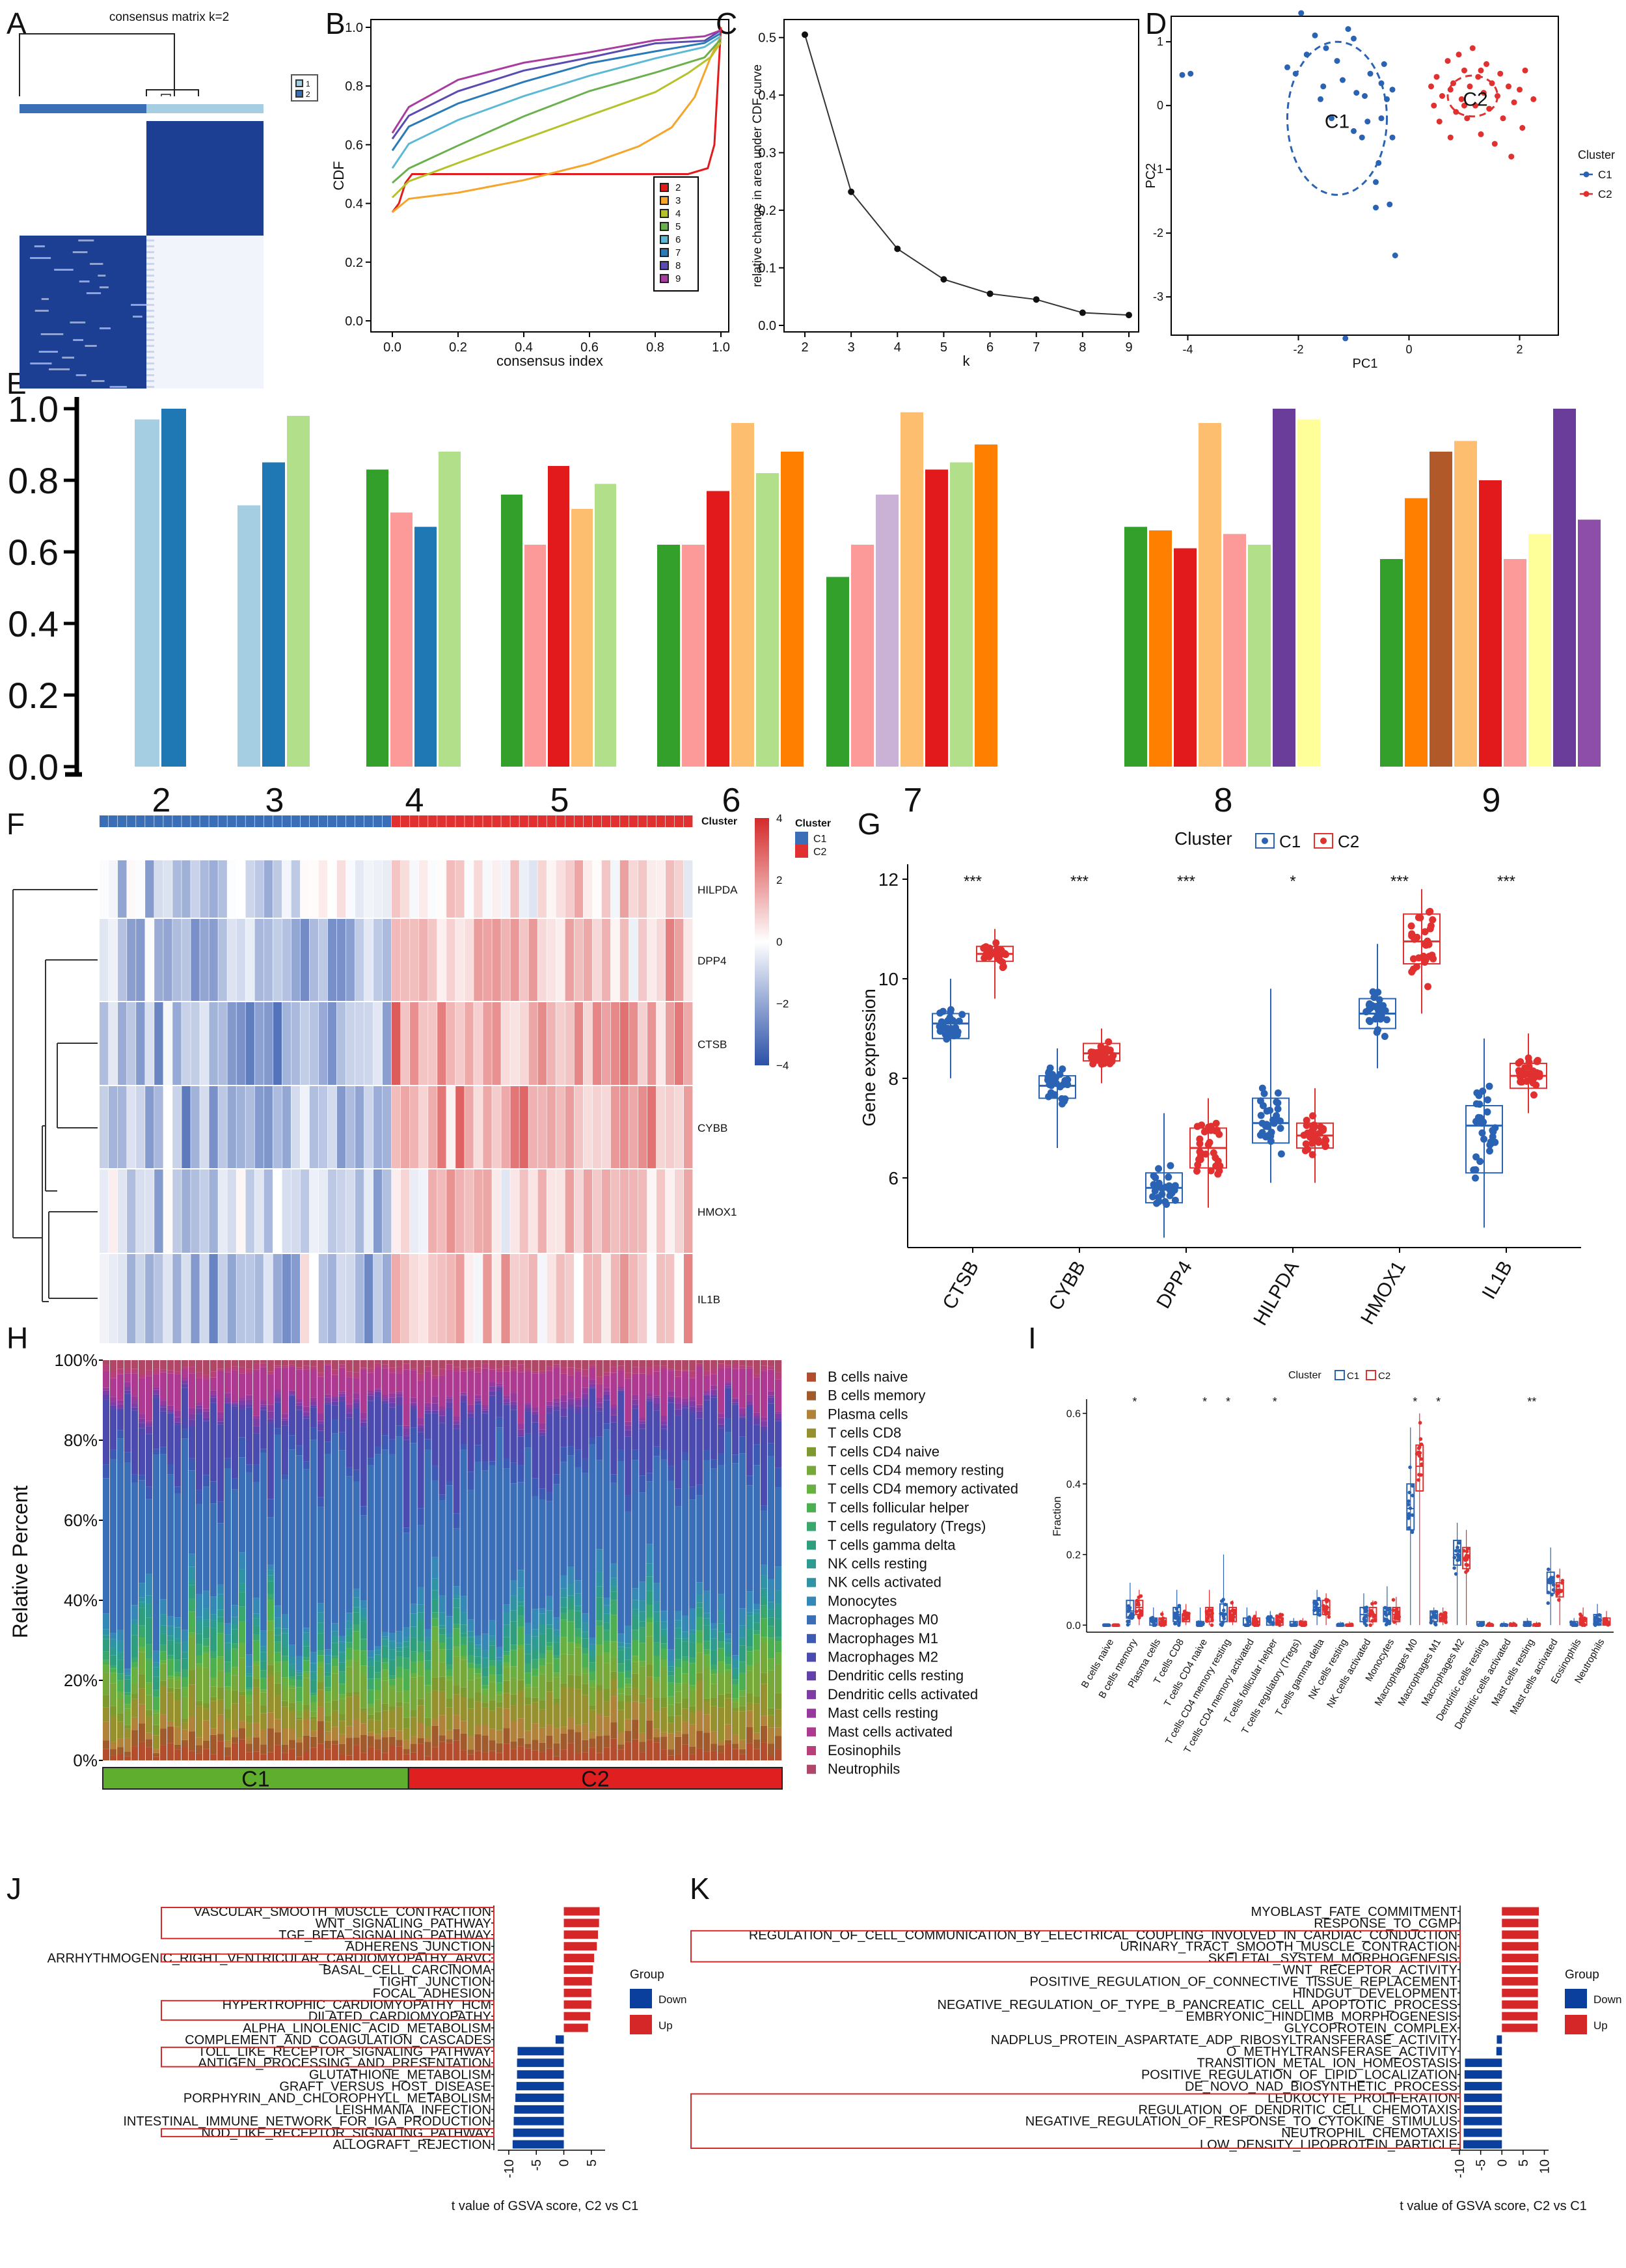  I want to click on x-axis-label: PC1, so click(1365, 364).